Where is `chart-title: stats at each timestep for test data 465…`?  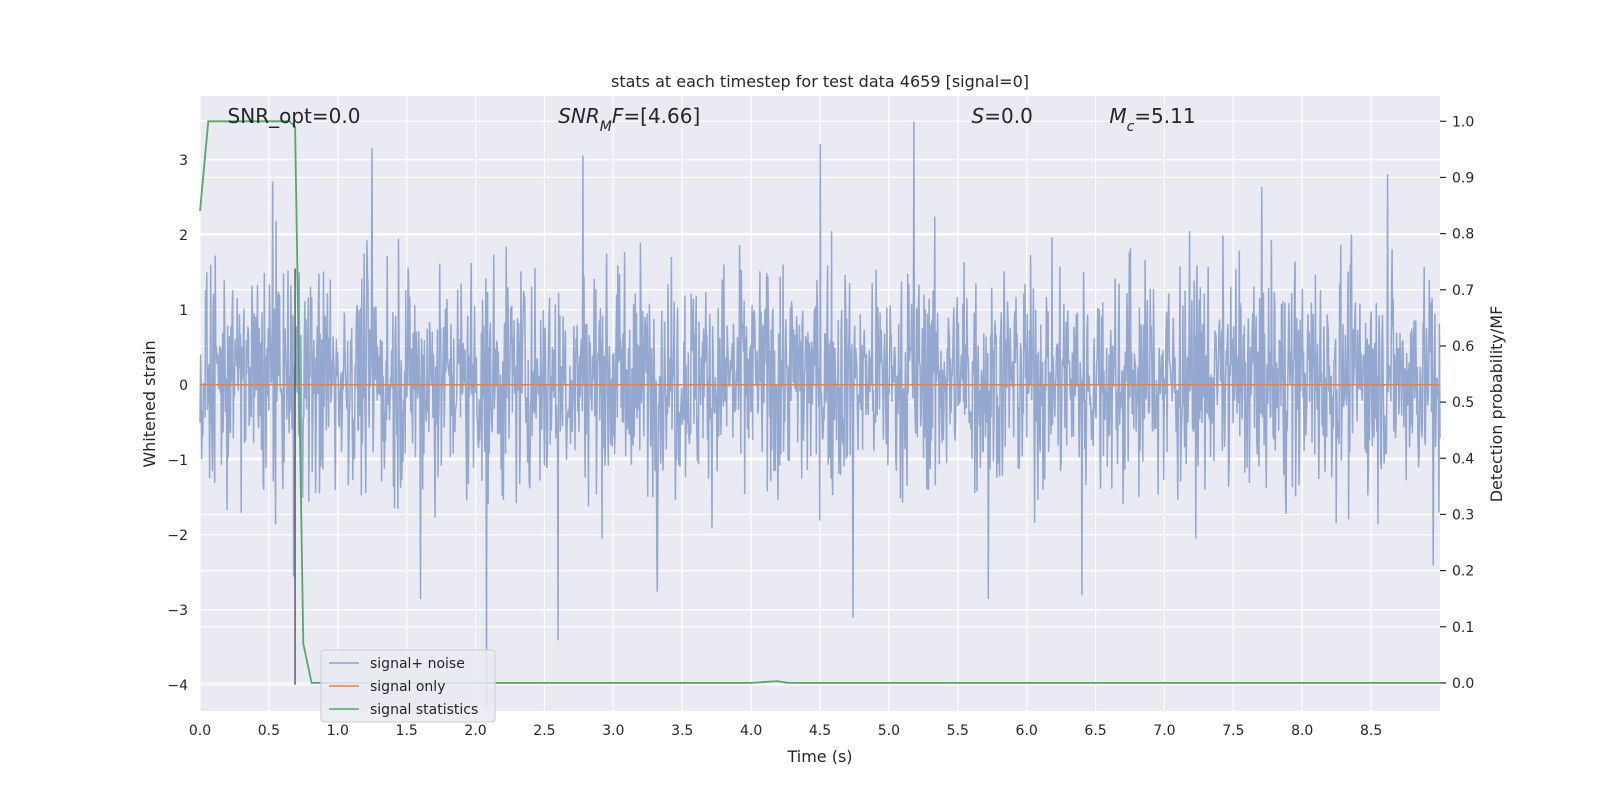 chart-title: stats at each timestep for test data 465… is located at coordinates (820, 81).